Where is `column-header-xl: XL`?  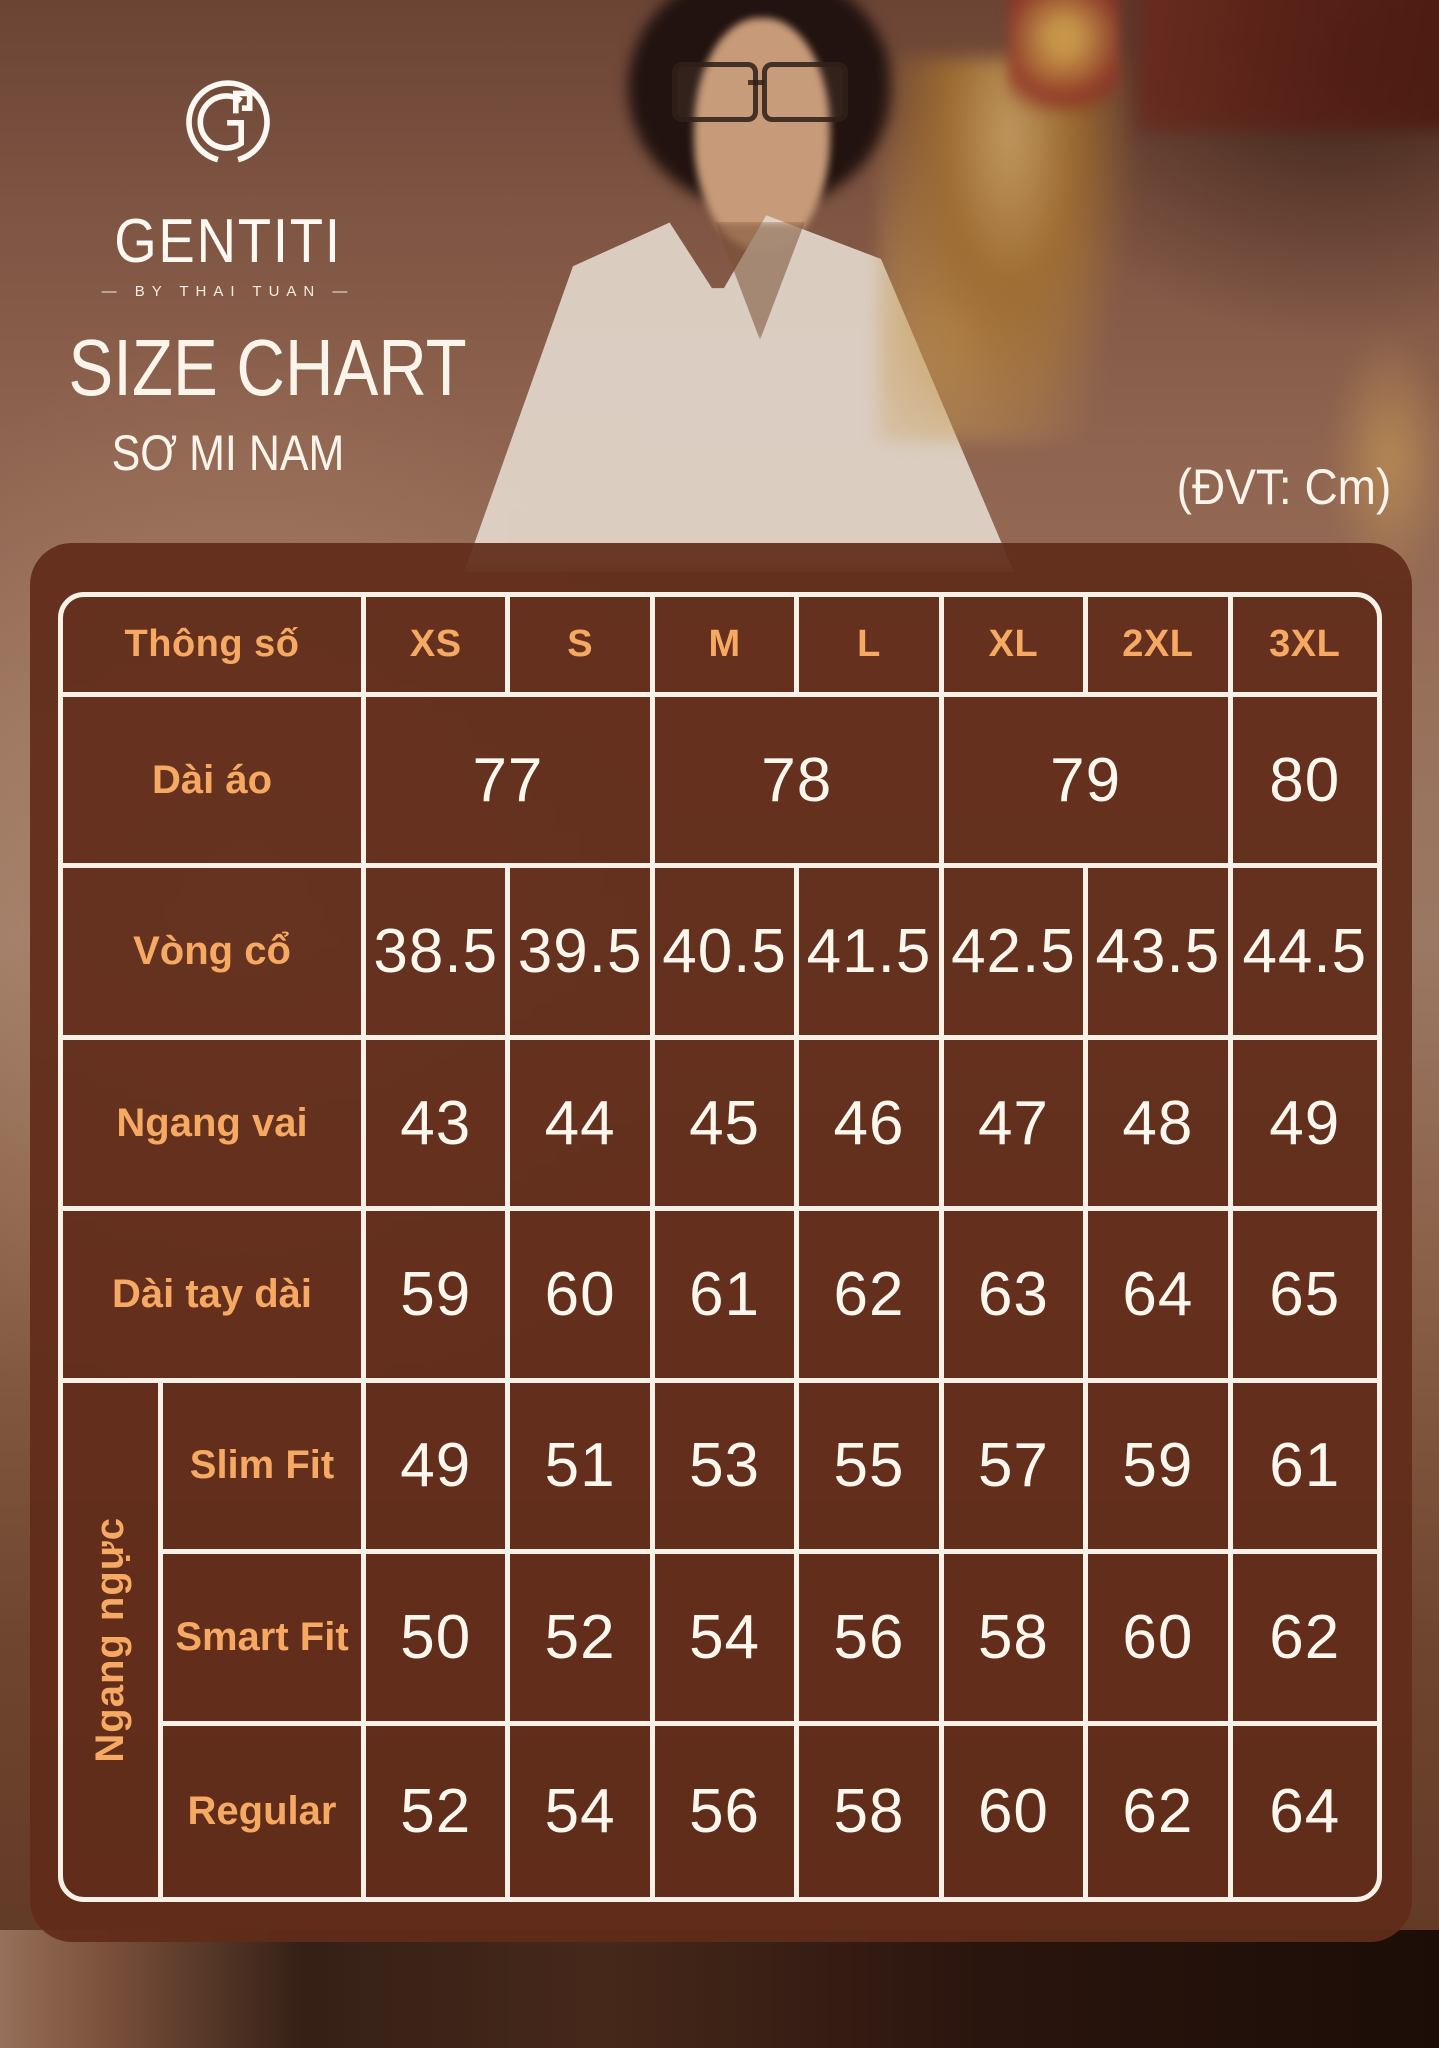
column-header-xl: XL is located at coordinates (1016, 647).